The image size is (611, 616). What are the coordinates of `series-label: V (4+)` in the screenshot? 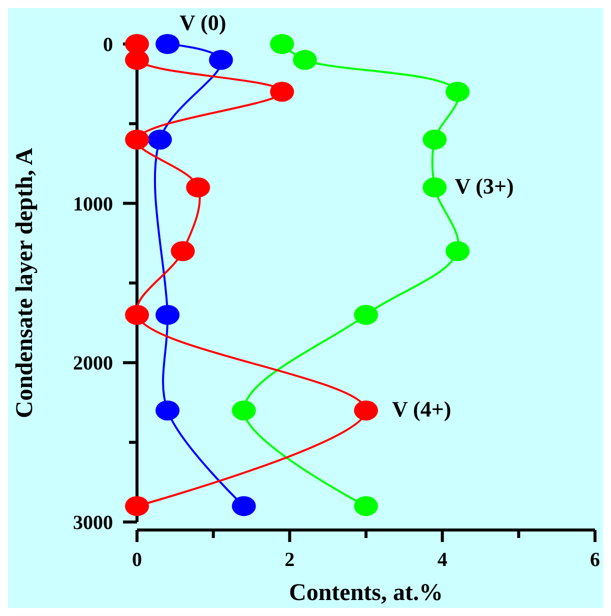 It's located at (422, 409).